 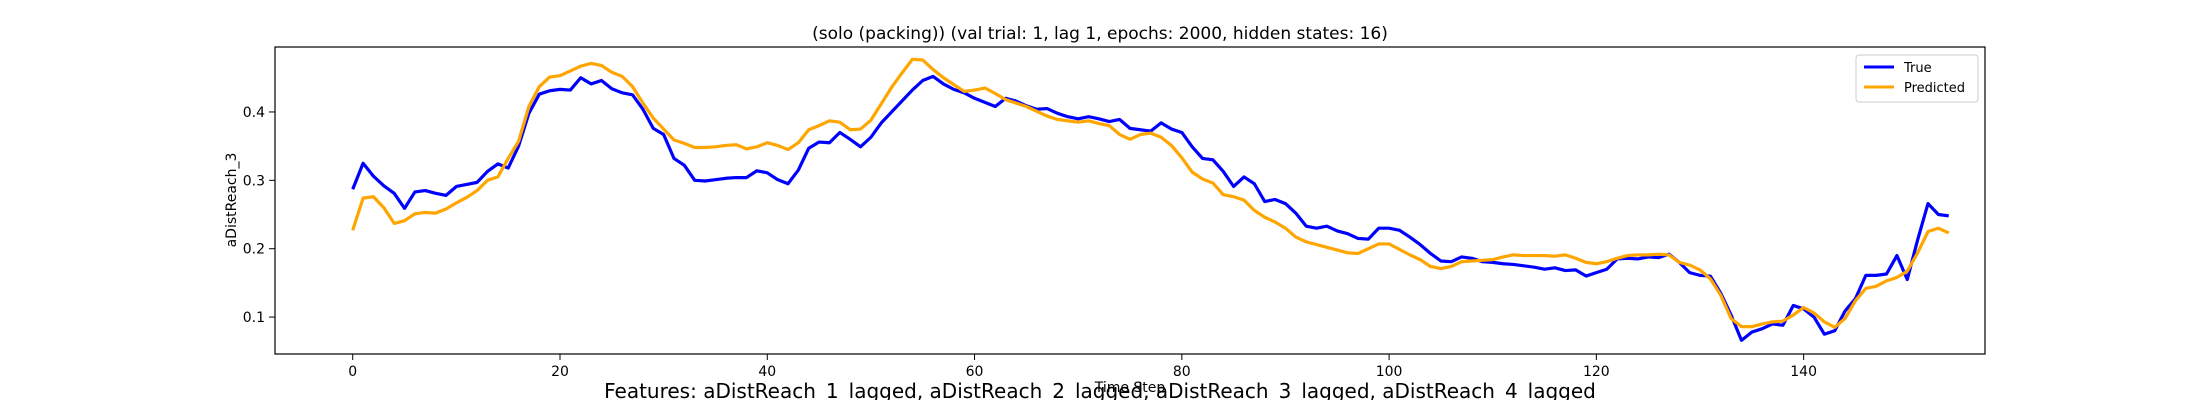 What do you see at coordinates (1389, 372) in the screenshot?
I see `x-tick-label: 100` at bounding box center [1389, 372].